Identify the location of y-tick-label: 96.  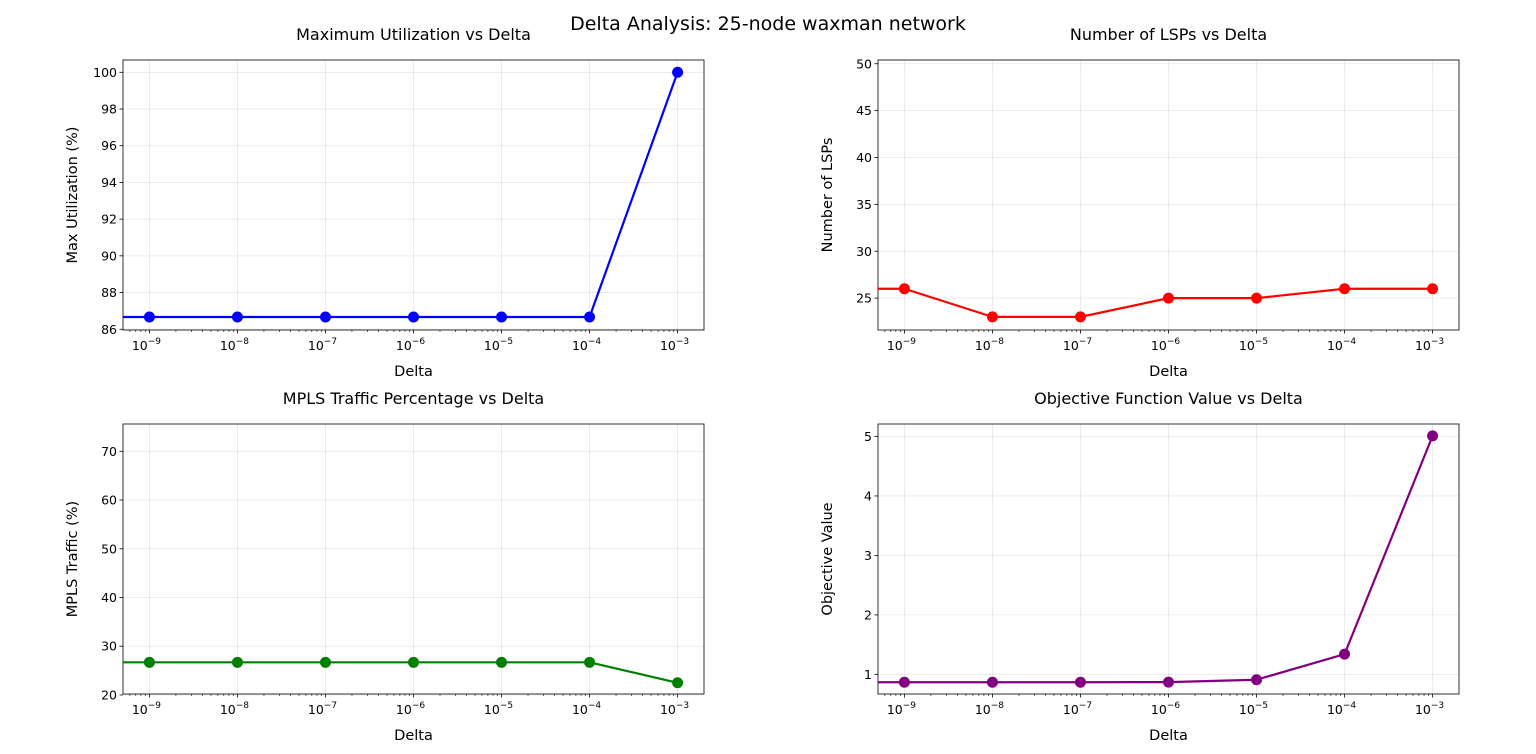
(109, 145).